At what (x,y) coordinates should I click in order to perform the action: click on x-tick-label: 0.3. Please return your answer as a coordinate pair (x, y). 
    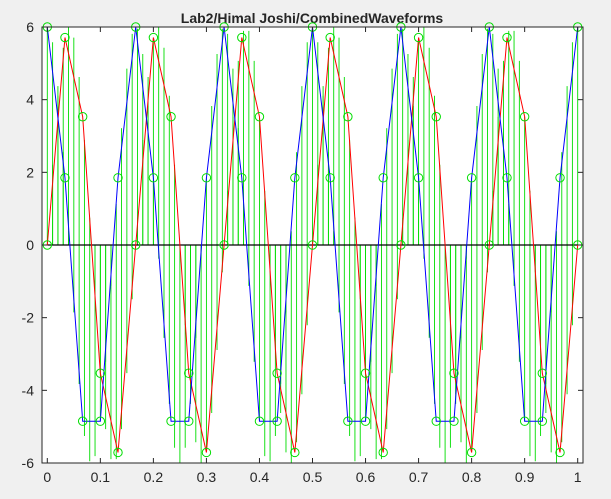
    Looking at the image, I should click on (207, 477).